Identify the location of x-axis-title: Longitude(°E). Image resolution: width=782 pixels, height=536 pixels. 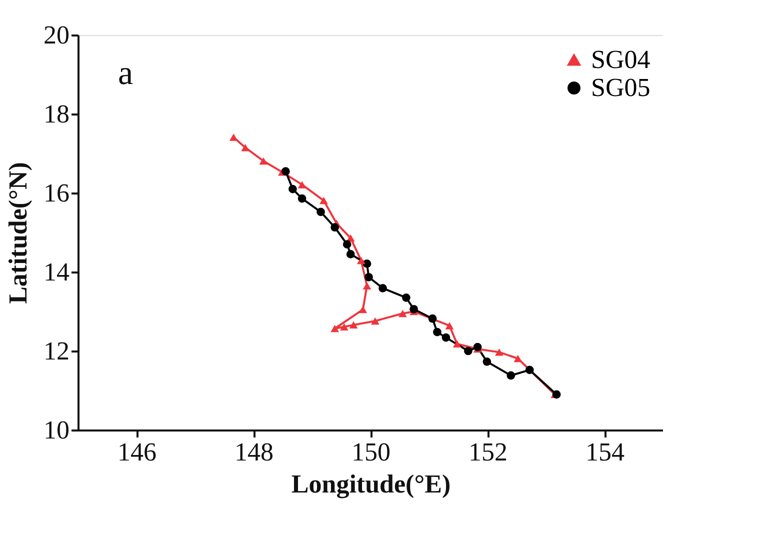
(371, 484).